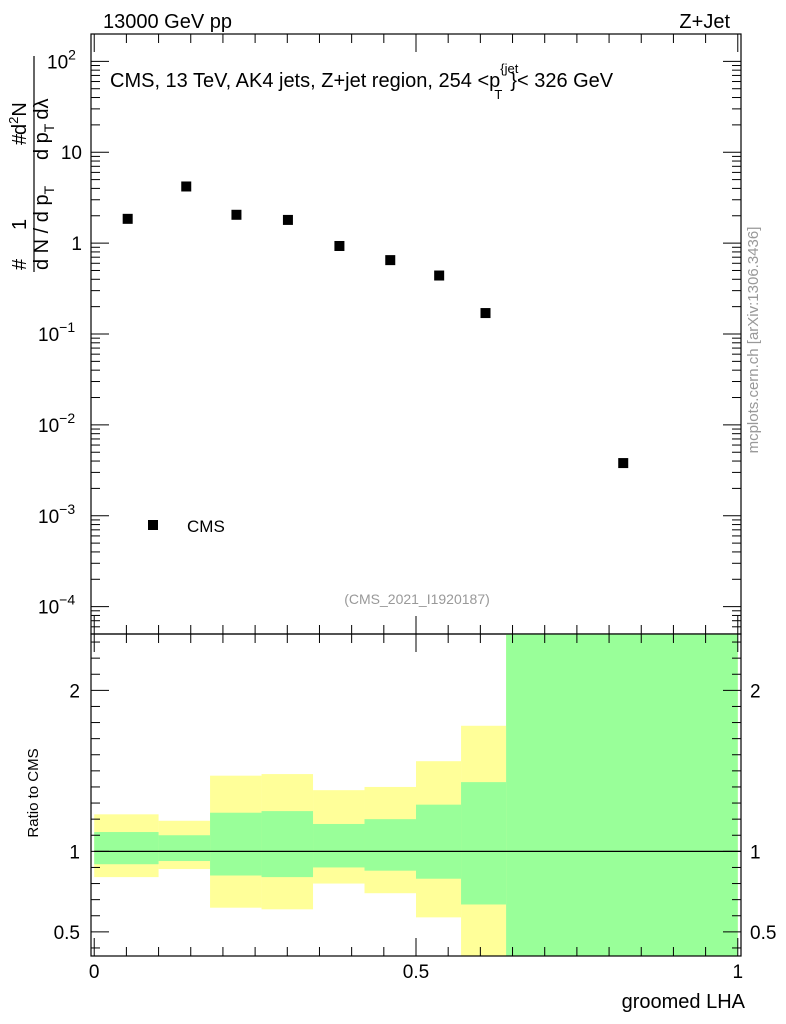 The image size is (786, 1024). I want to click on main-y-axis-label: # 1 d N / d pT d2N # d pTdλ, so click(31, 164).